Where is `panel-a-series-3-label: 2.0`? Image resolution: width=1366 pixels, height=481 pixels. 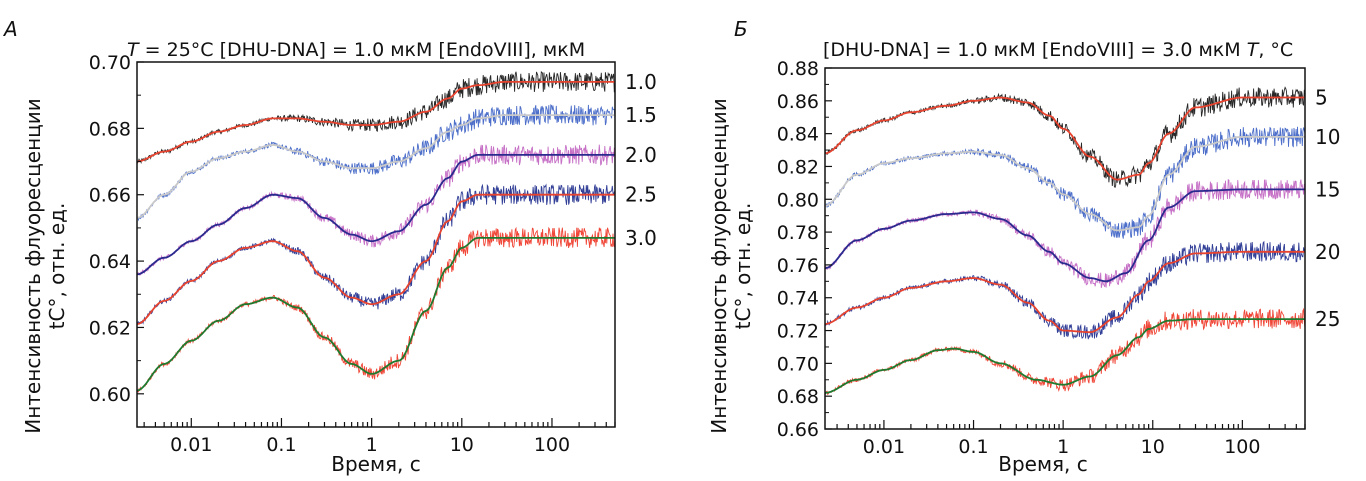
panel-a-series-3-label: 2.0 is located at coordinates (641, 155).